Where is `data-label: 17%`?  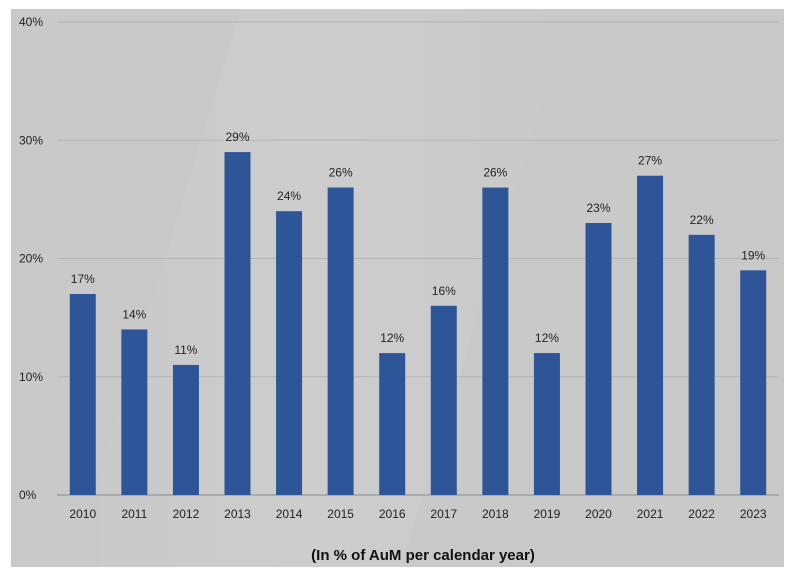 data-label: 17% is located at coordinates (83, 279).